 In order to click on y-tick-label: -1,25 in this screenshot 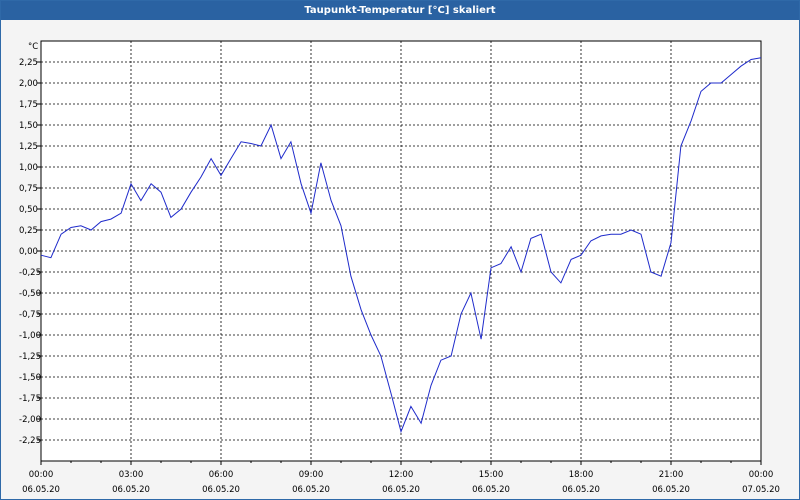, I will do `click(30, 357)`.